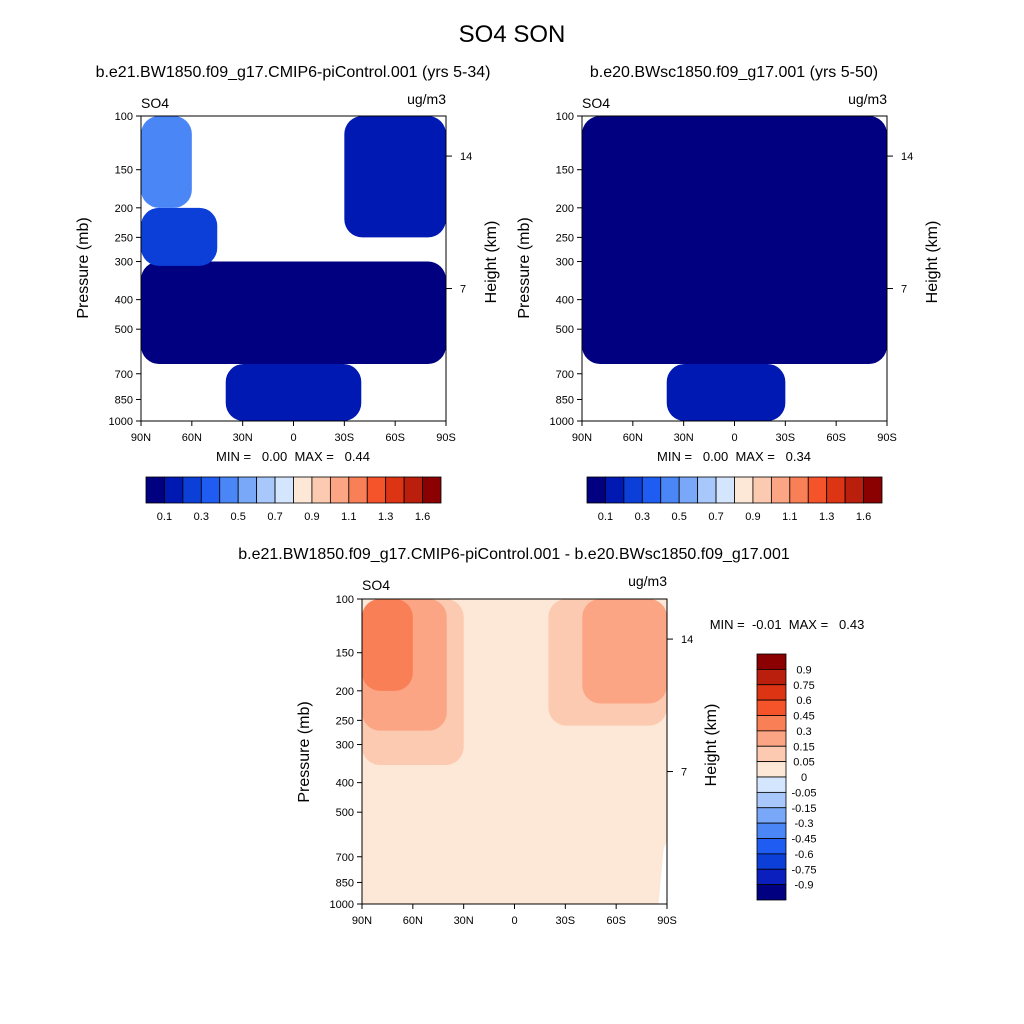 The height and width of the screenshot is (1024, 1024). Describe the element at coordinates (155, 103) in the screenshot. I see `panel-1-variable-label: SO4` at that location.